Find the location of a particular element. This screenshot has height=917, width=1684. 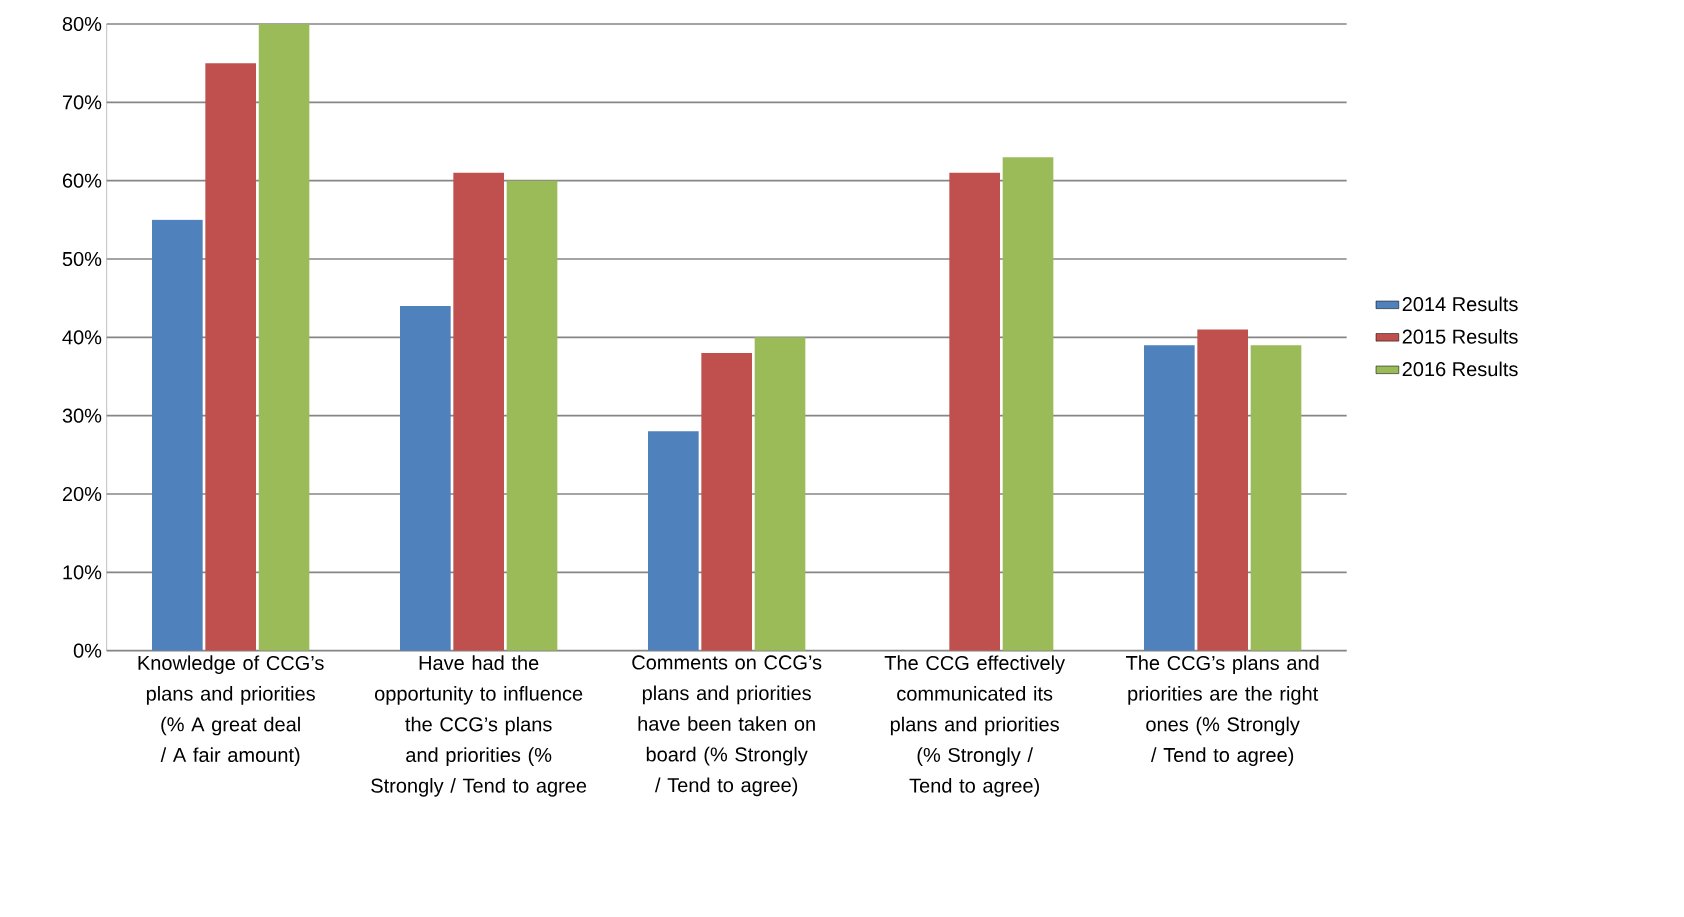

y-tick-label: 40% is located at coordinates (82, 337).